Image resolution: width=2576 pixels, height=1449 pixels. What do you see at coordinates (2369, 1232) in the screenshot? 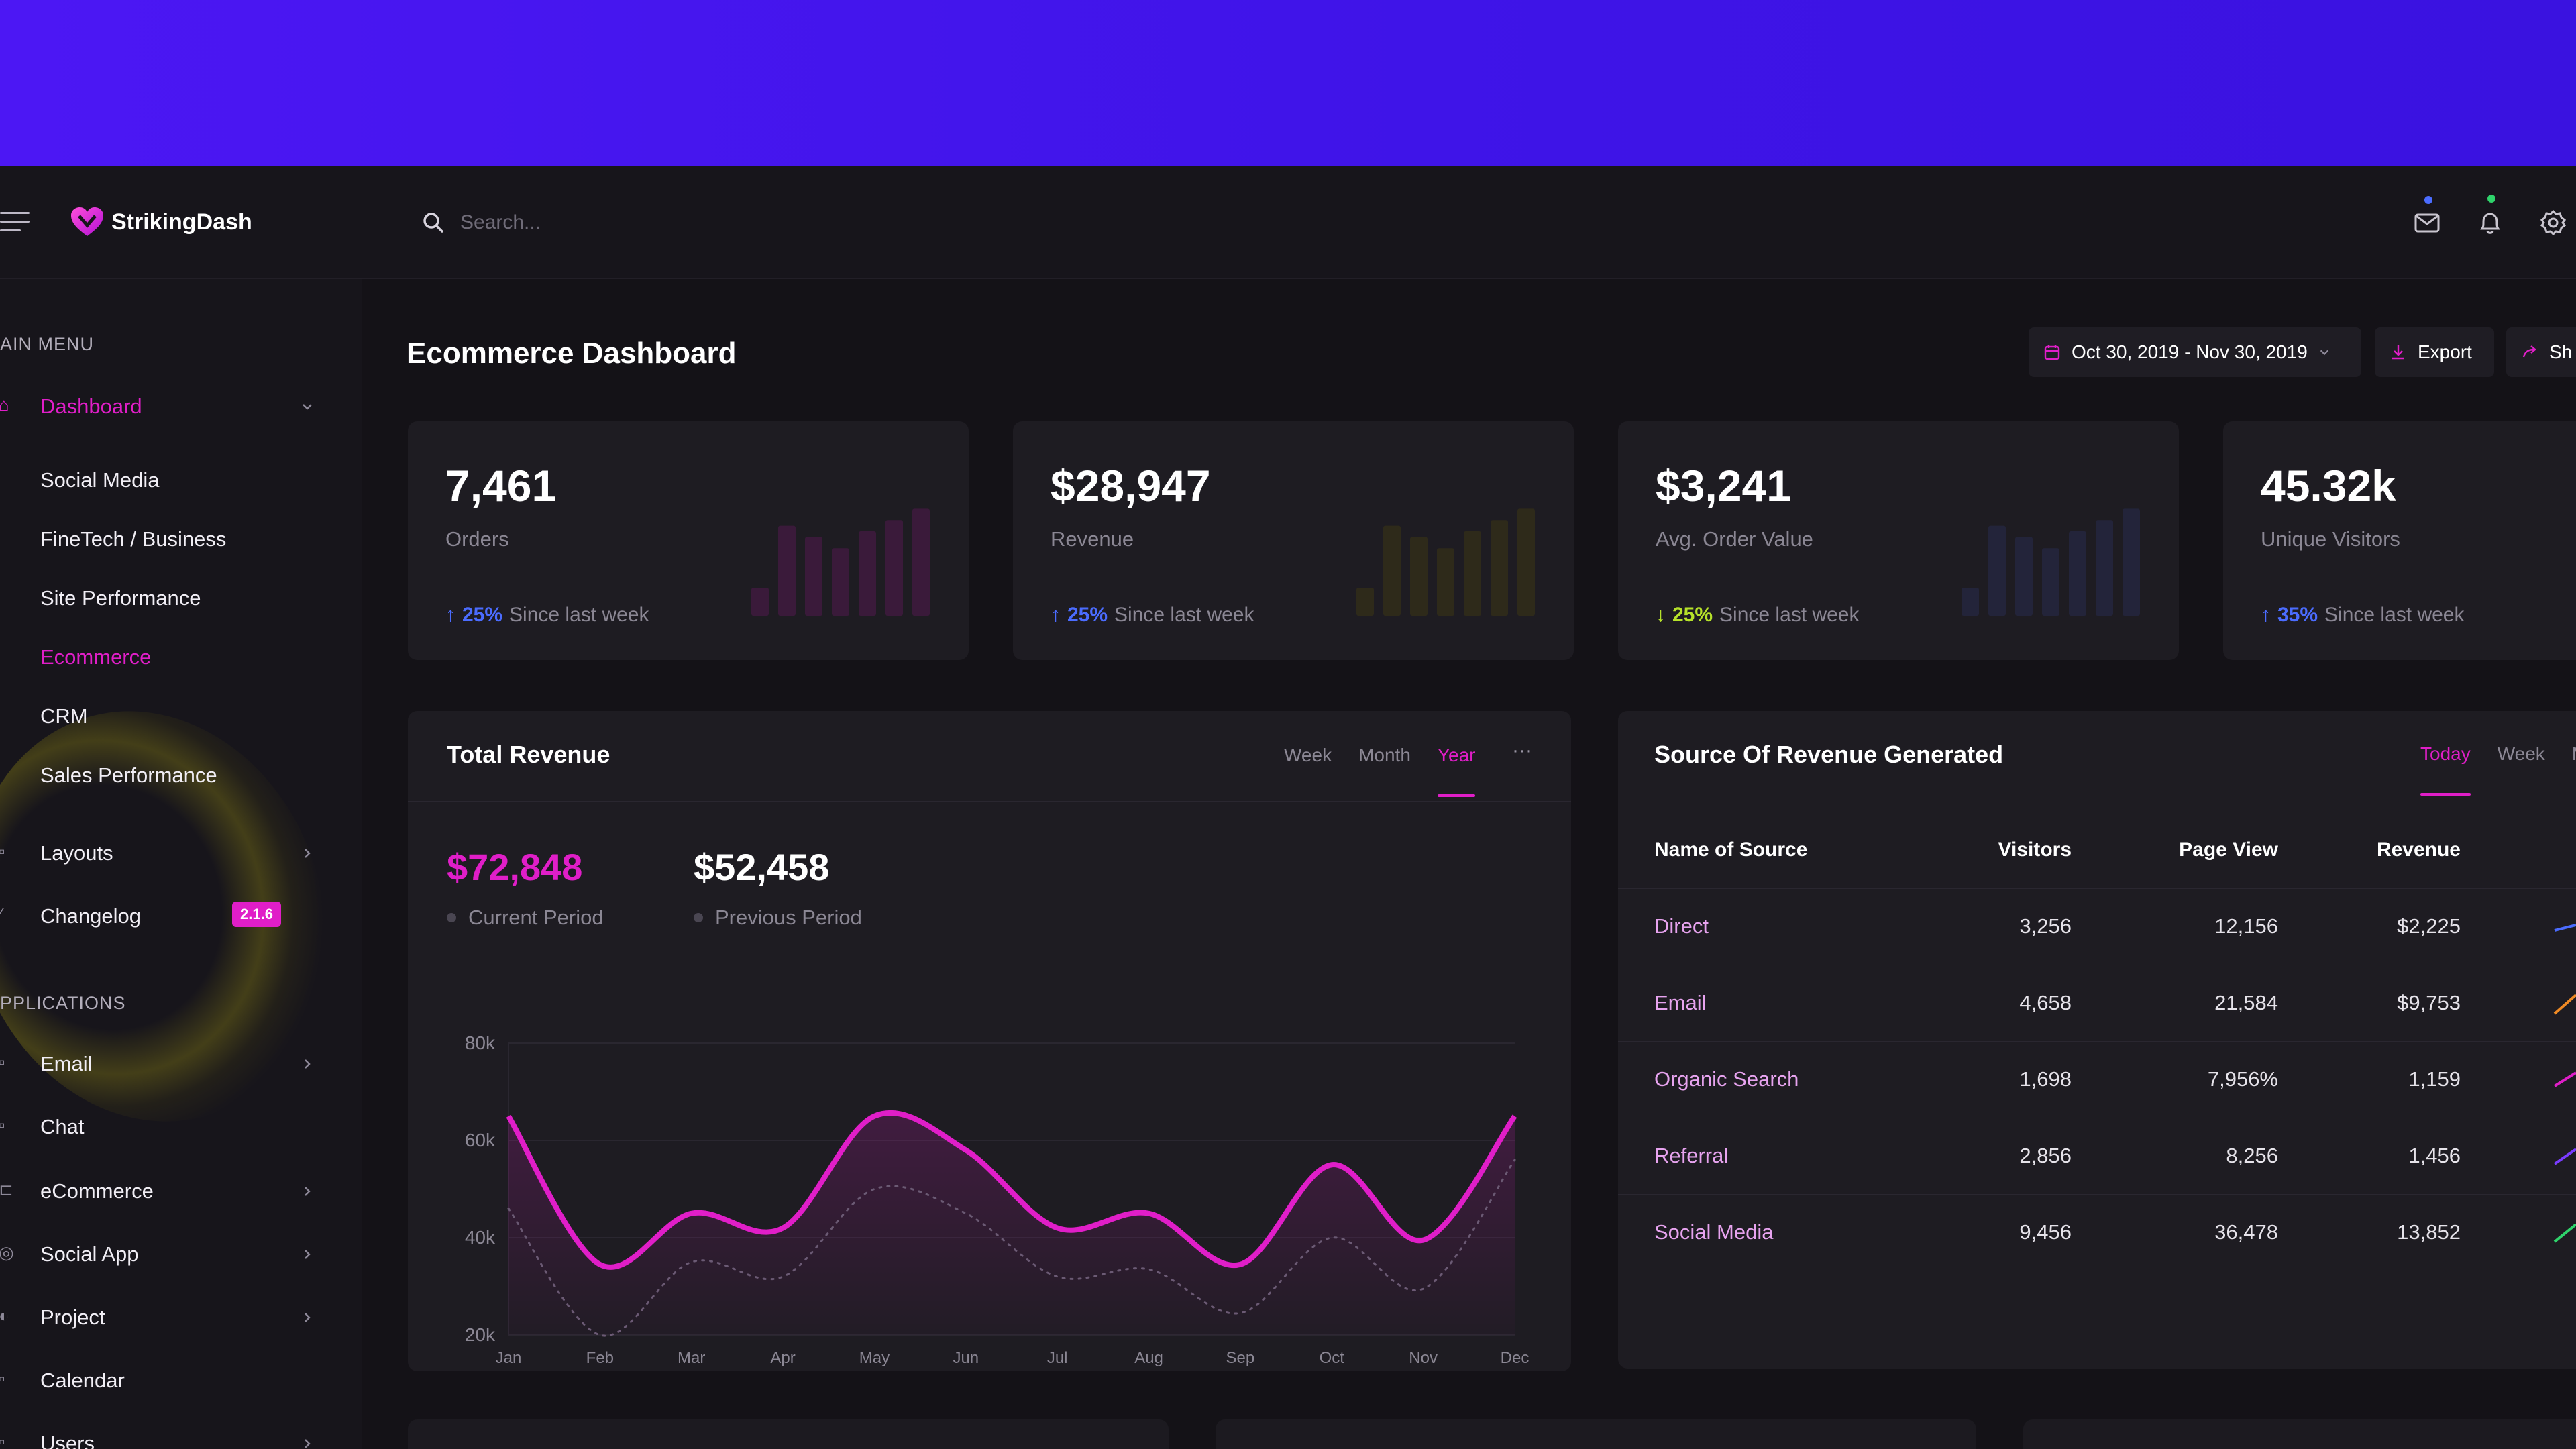
I see `revenue-cell: 13,852` at bounding box center [2369, 1232].